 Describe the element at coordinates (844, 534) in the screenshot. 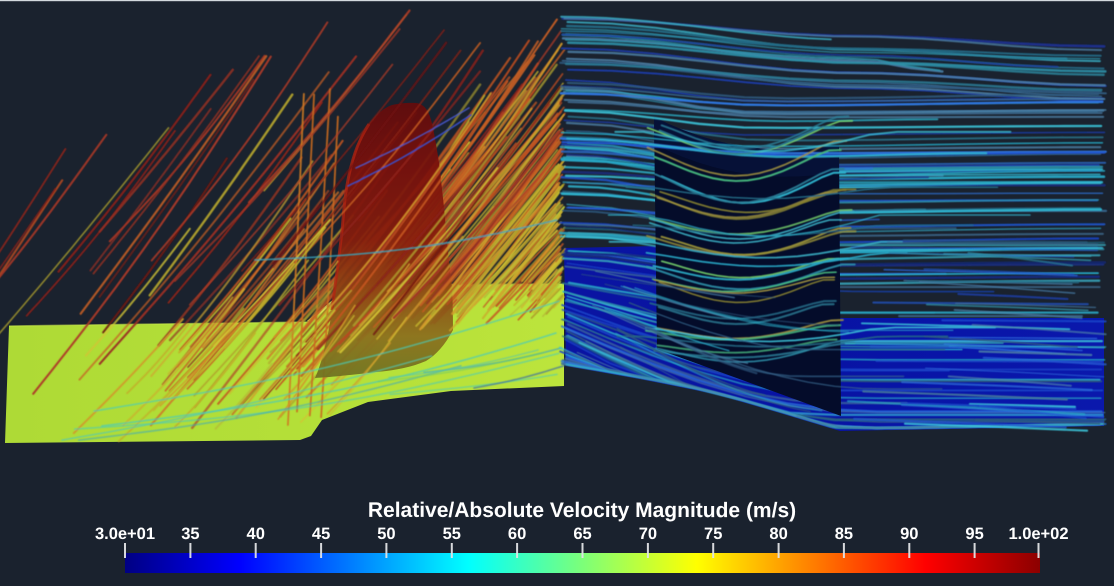

I see `svg-text: 85` at that location.